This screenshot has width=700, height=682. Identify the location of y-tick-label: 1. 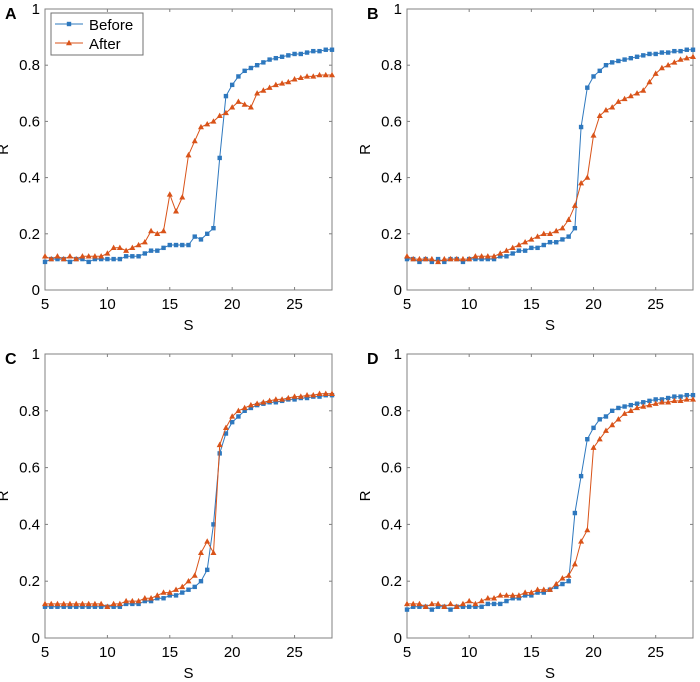
(36, 9).